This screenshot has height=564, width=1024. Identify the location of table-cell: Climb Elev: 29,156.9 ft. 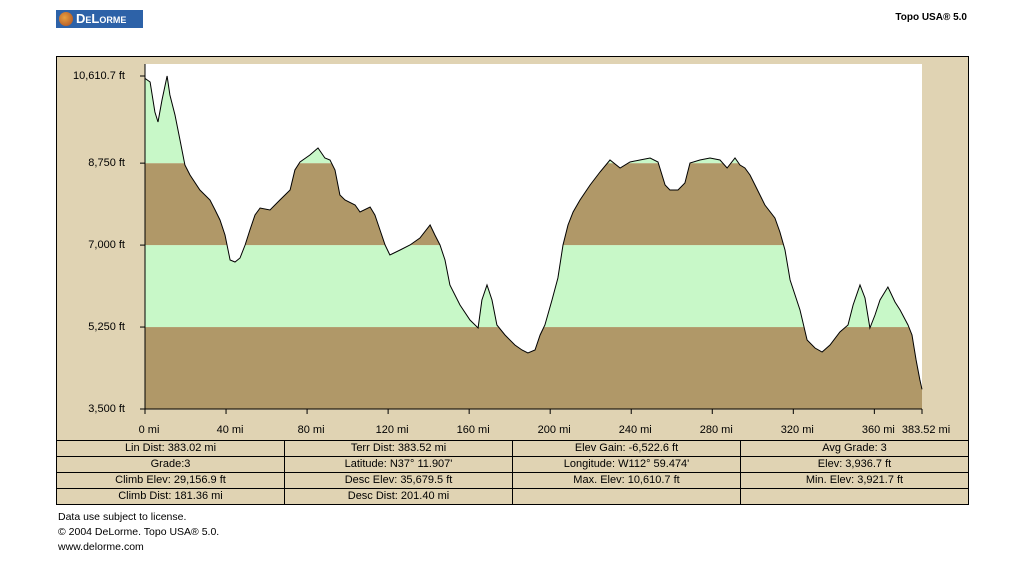
(170, 480).